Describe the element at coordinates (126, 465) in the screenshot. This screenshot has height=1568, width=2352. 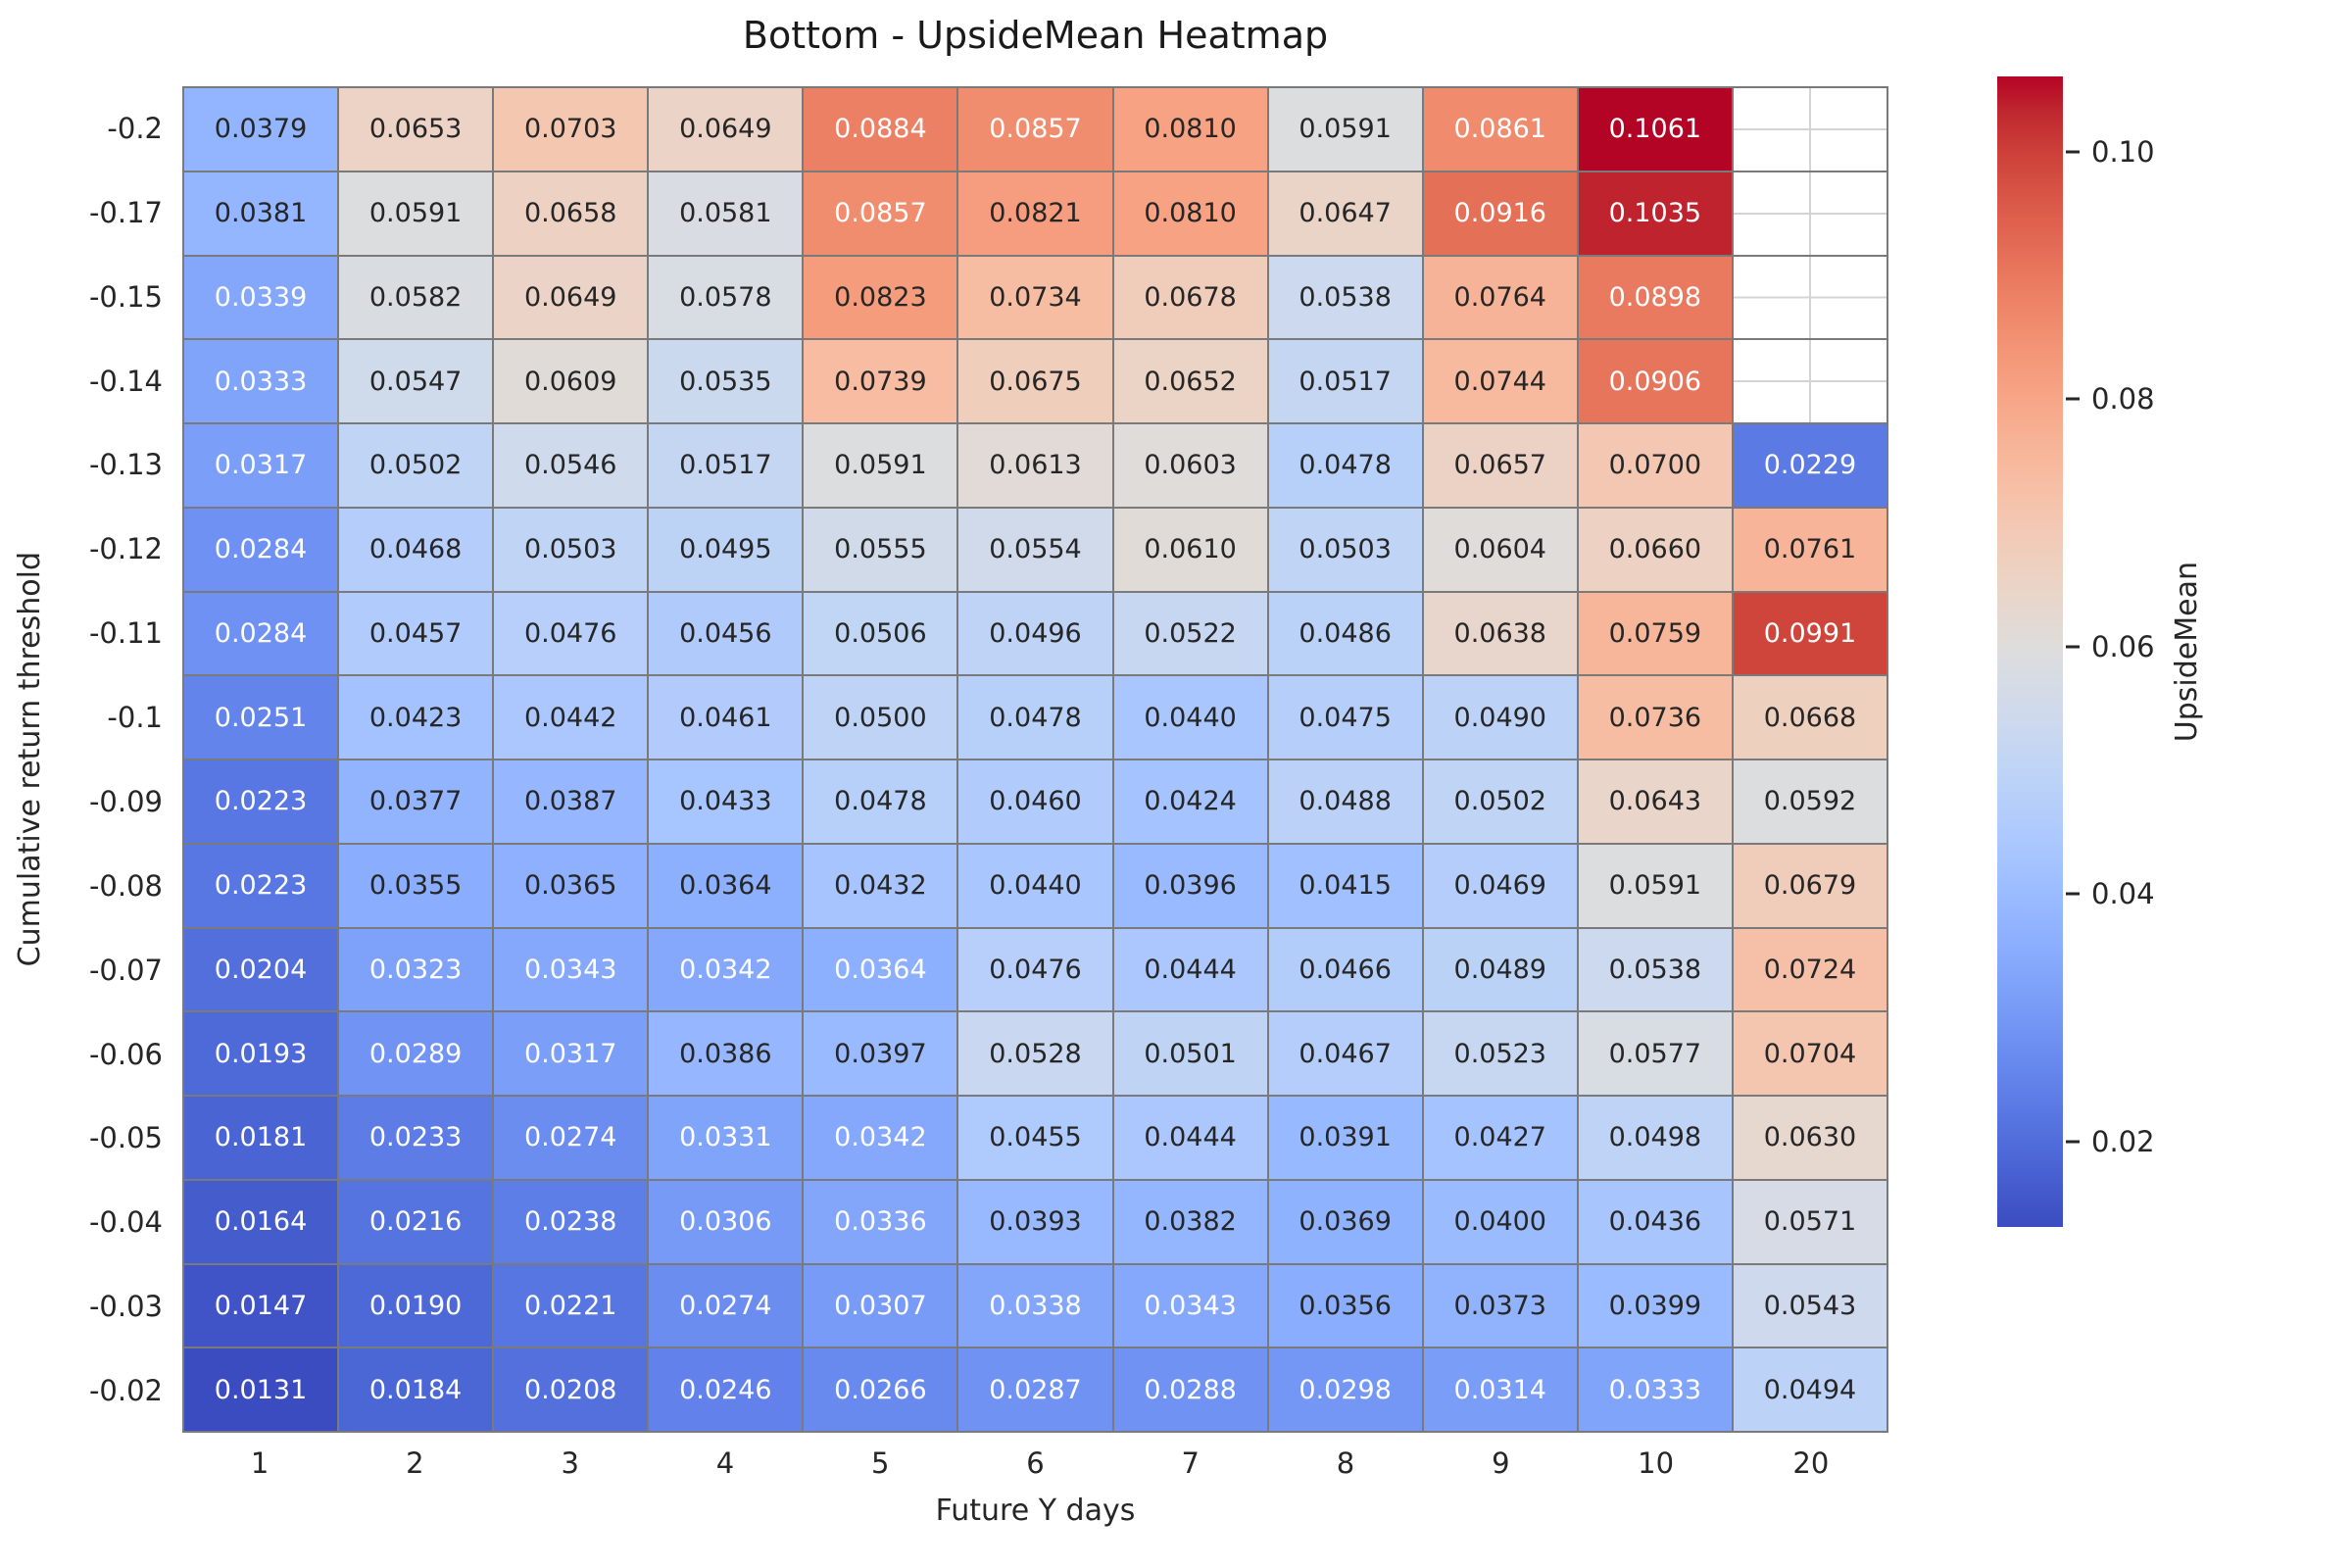
I see `y-tick-label: -0.13` at that location.